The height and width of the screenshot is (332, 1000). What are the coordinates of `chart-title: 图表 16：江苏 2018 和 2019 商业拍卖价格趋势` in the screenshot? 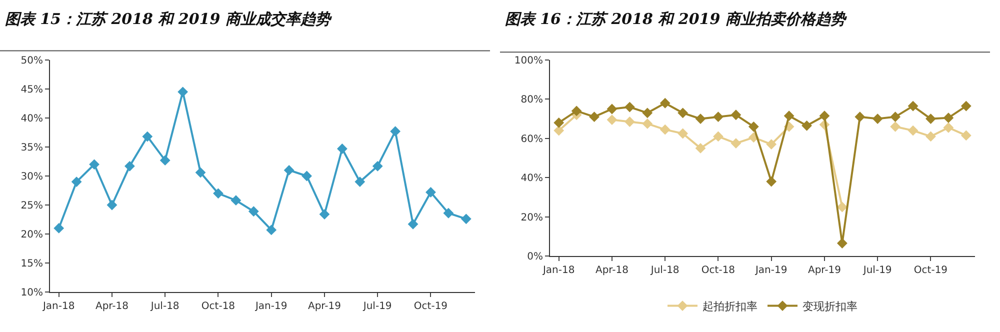 It's located at (676, 19).